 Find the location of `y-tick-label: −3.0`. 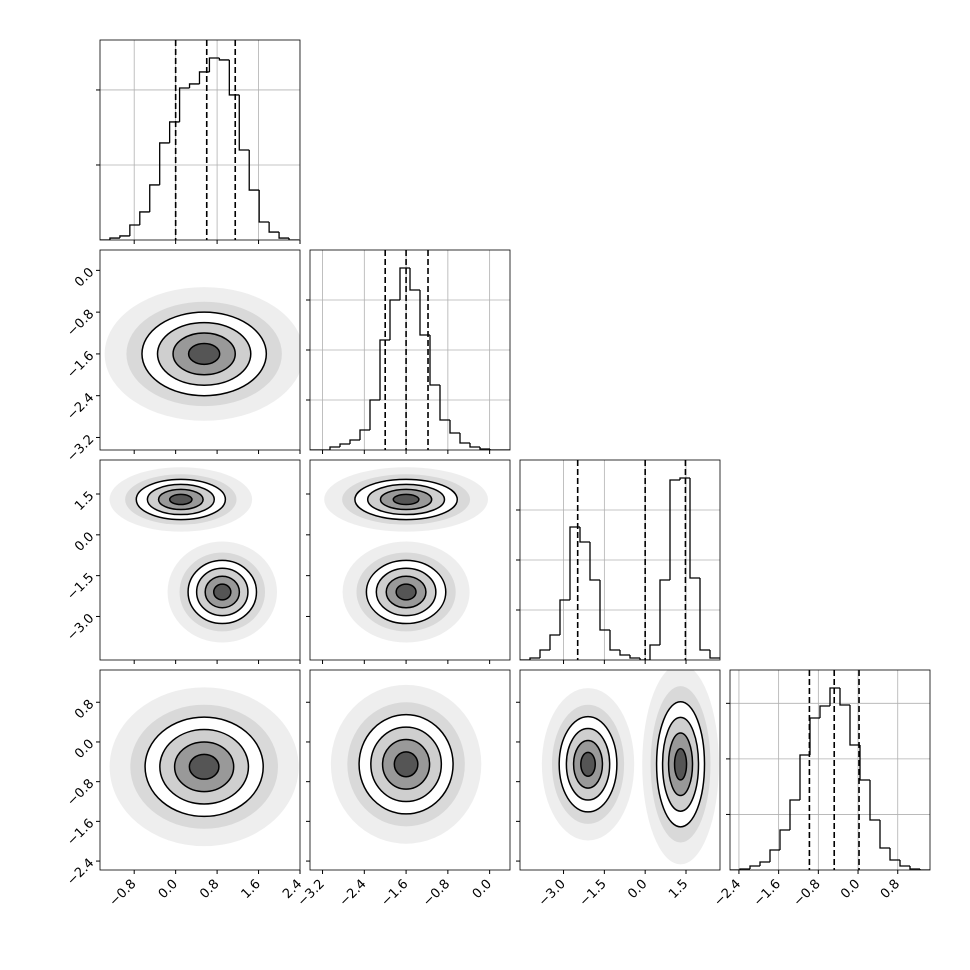

y-tick-label: −3.0 is located at coordinates (80, 627).